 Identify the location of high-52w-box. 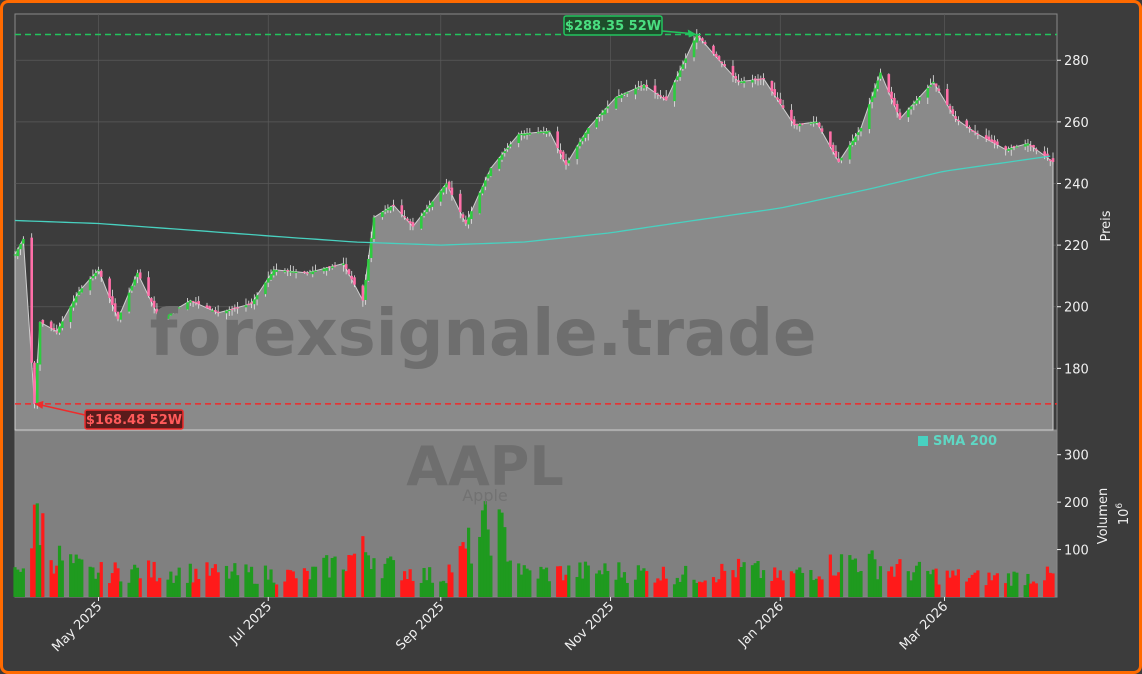
(613, 25).